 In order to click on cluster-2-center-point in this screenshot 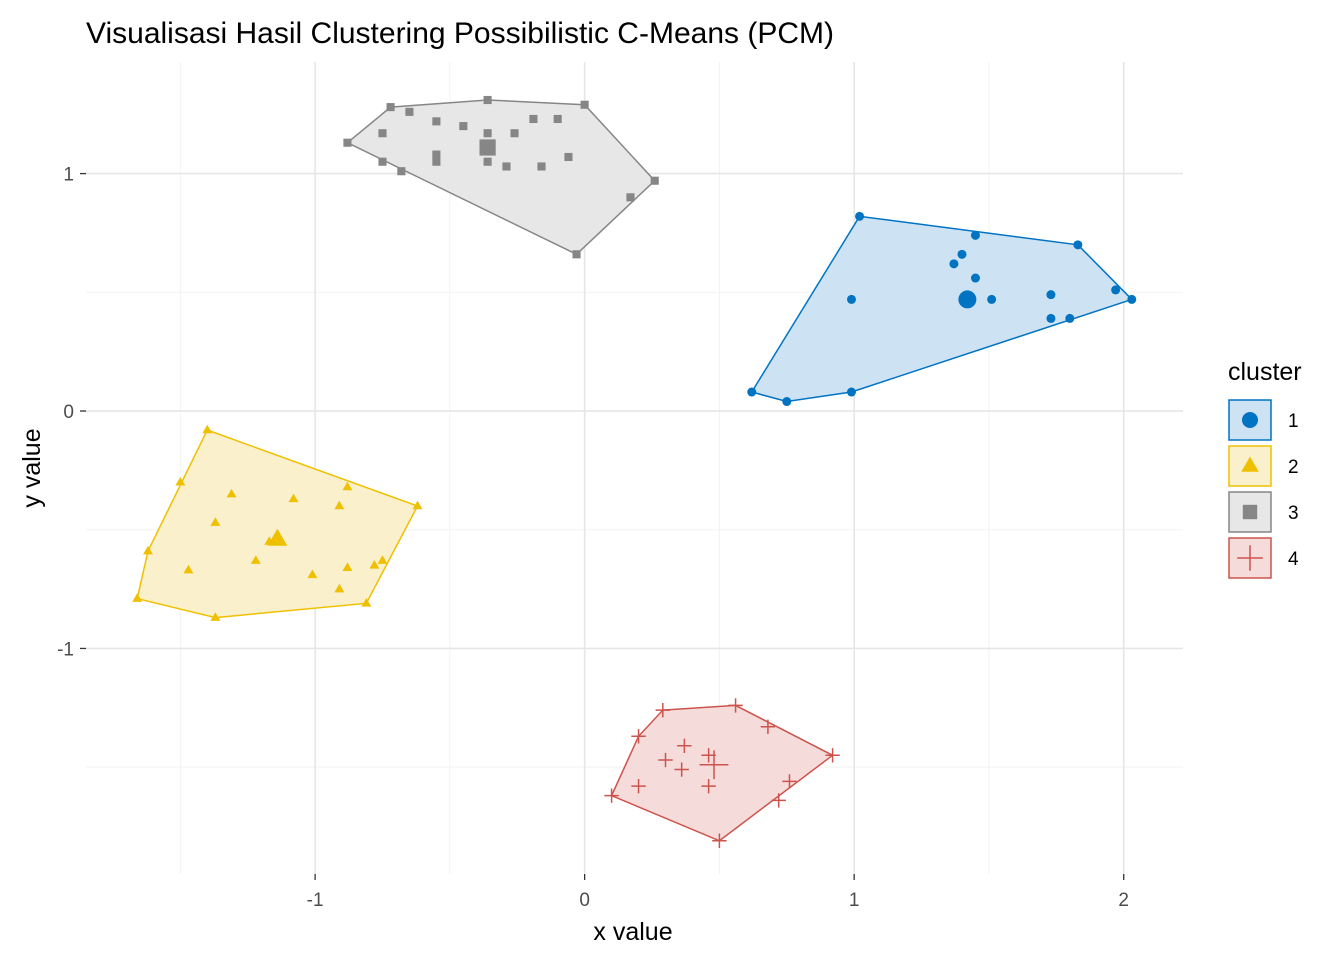, I will do `click(277, 537)`.